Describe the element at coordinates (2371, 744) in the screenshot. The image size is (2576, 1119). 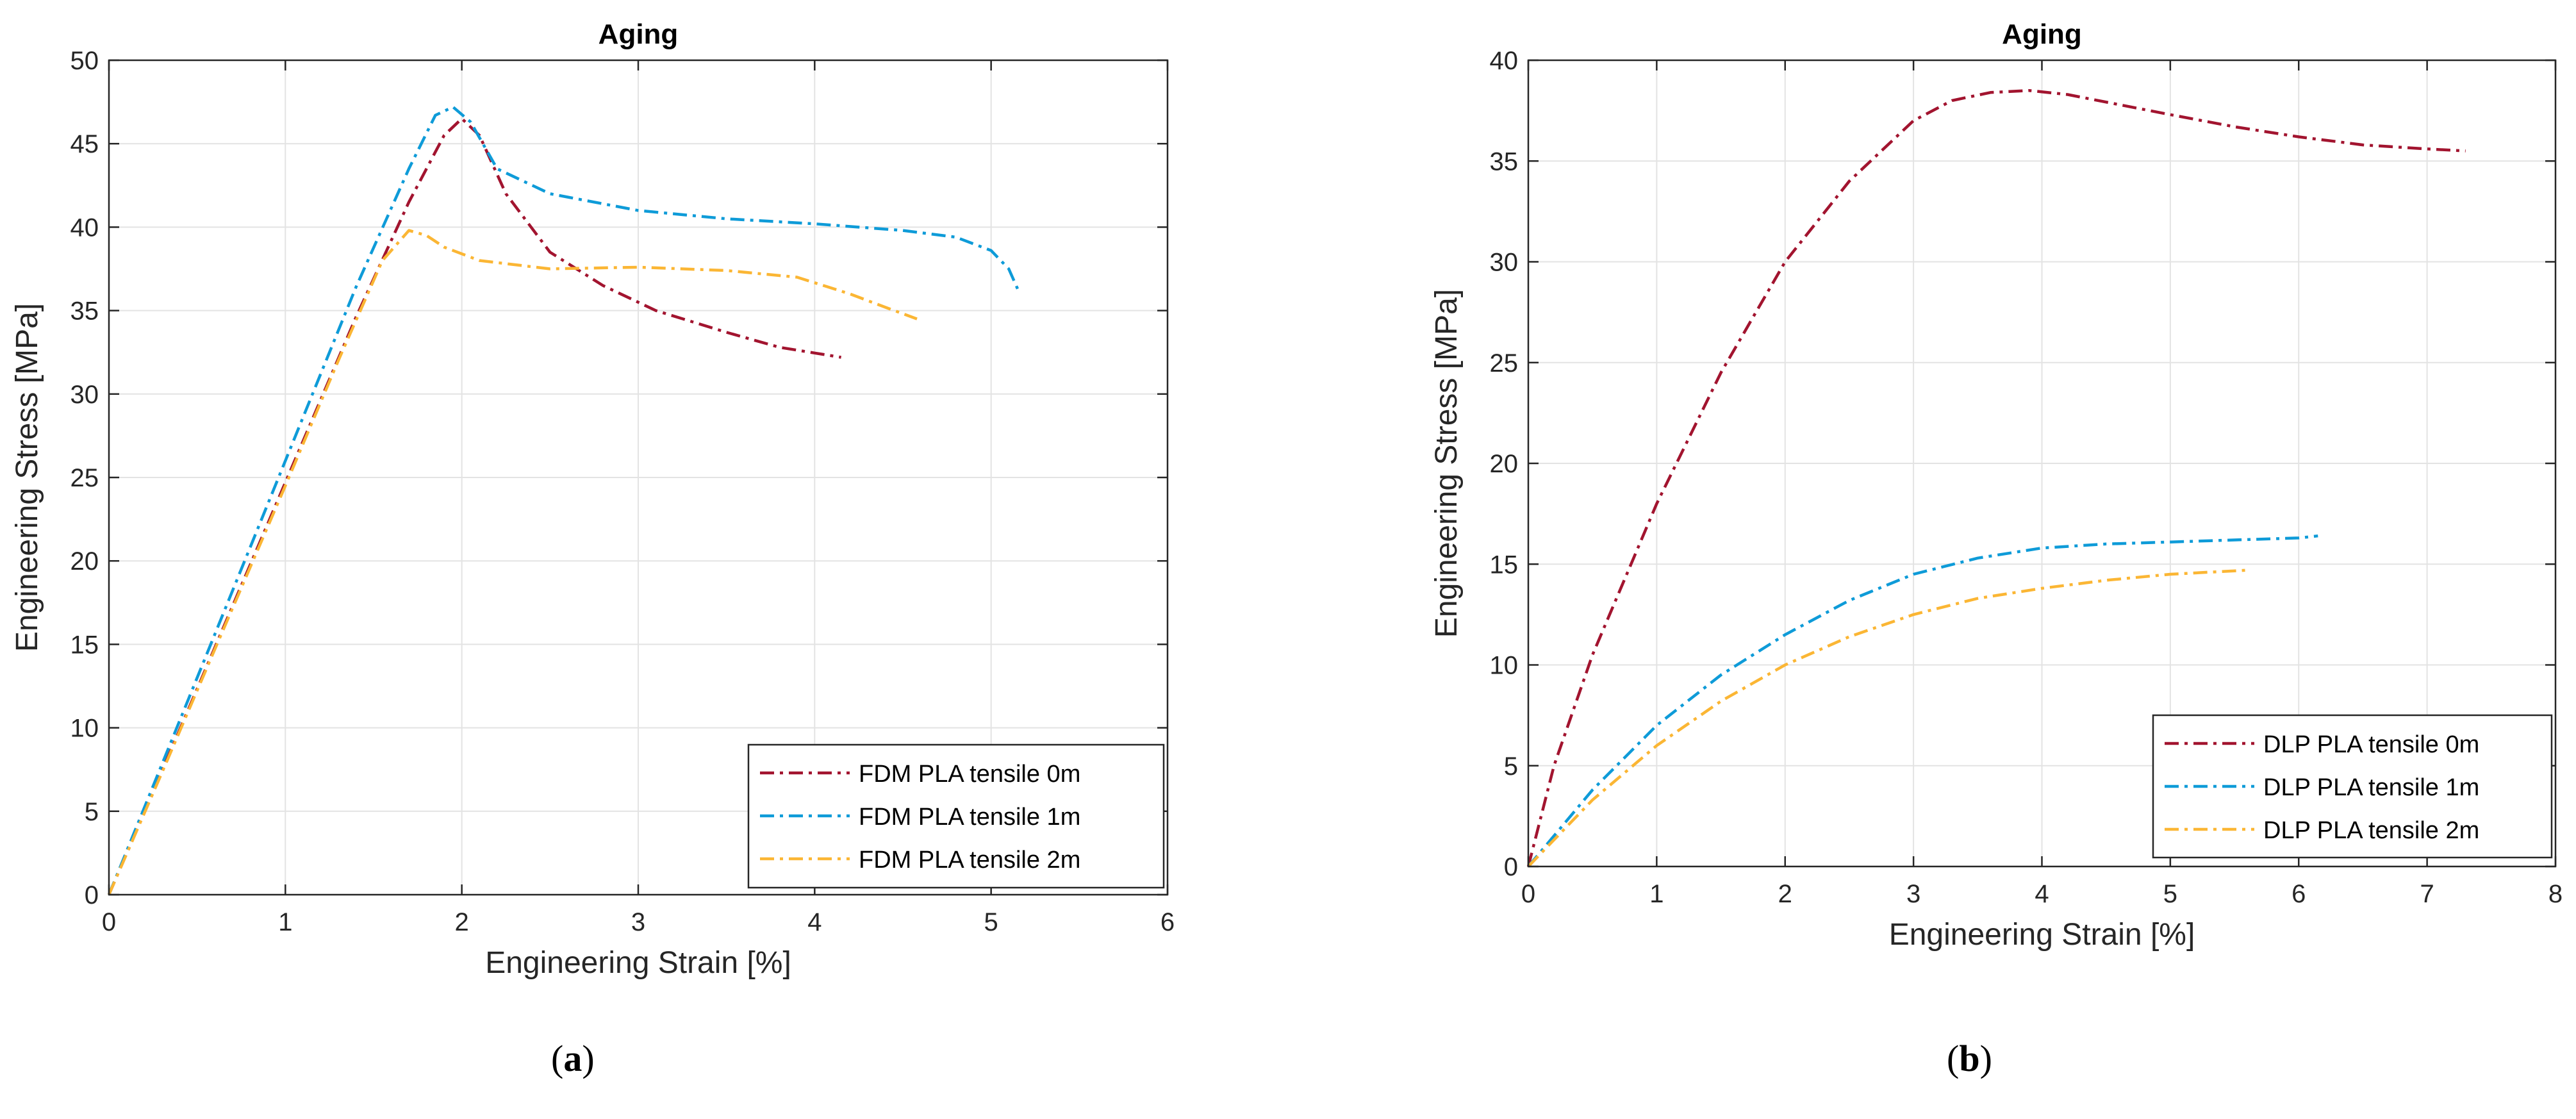
I see `legend-label-b-0: DLP PLA tensile 0m` at that location.